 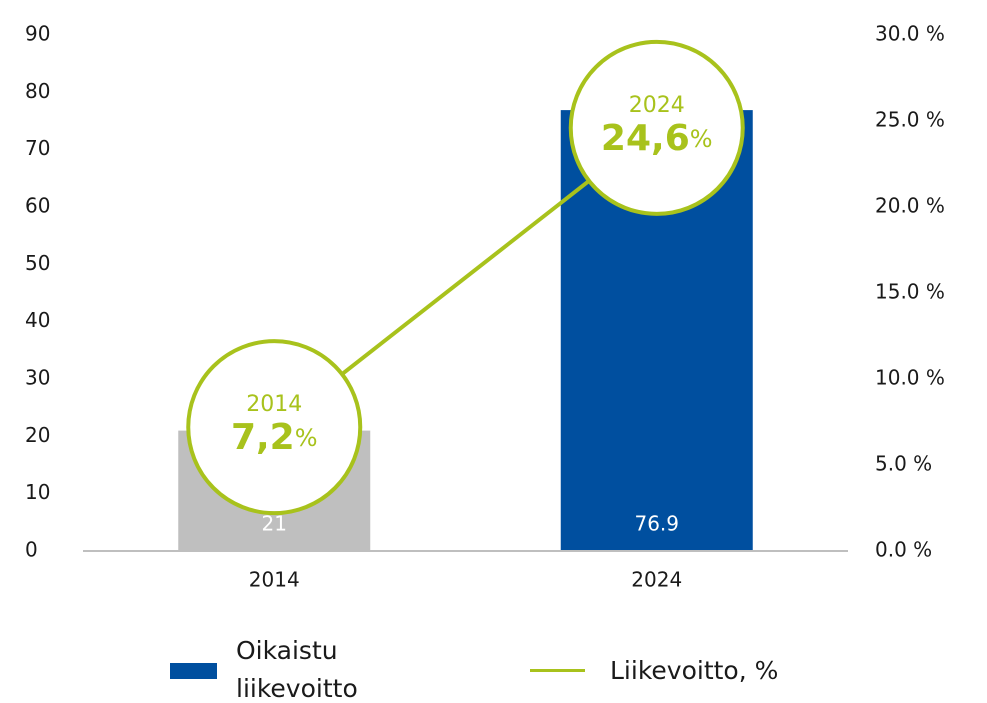 I want to click on bubble-value: 7,2%, so click(x=274, y=437).